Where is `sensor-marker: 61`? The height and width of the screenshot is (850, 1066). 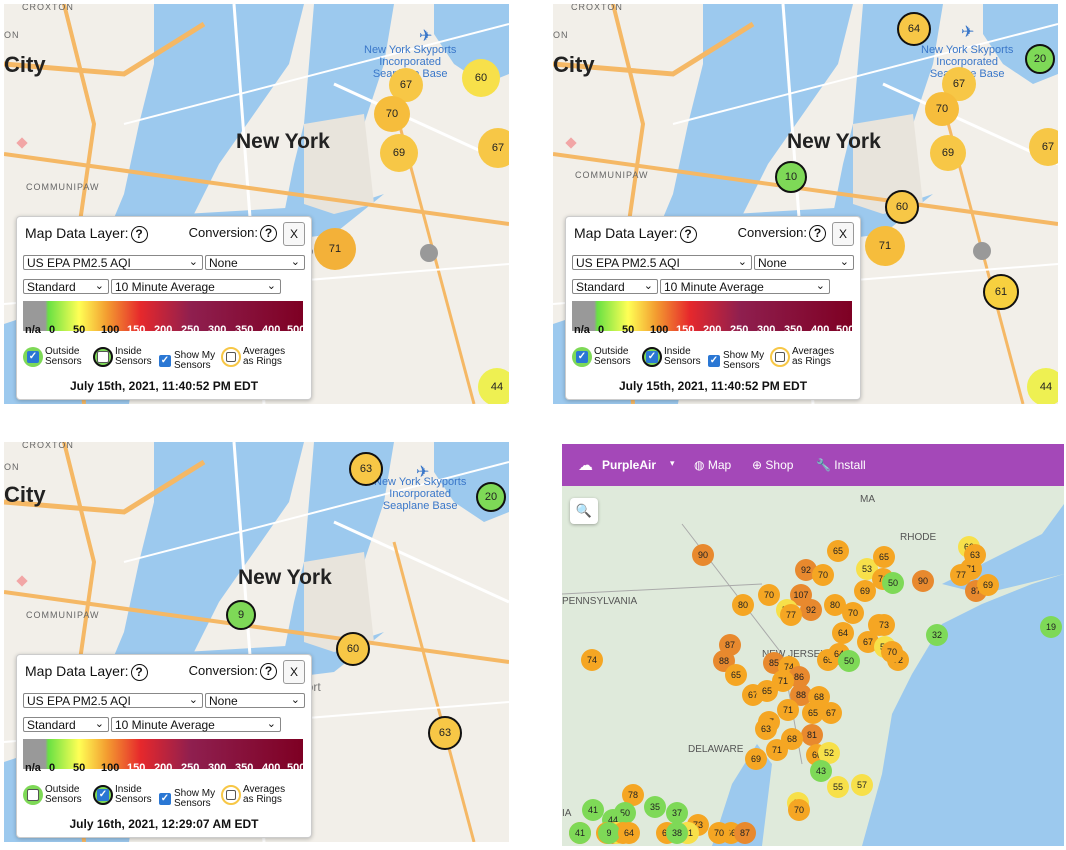
sensor-marker: 61 is located at coordinates (1001, 292).